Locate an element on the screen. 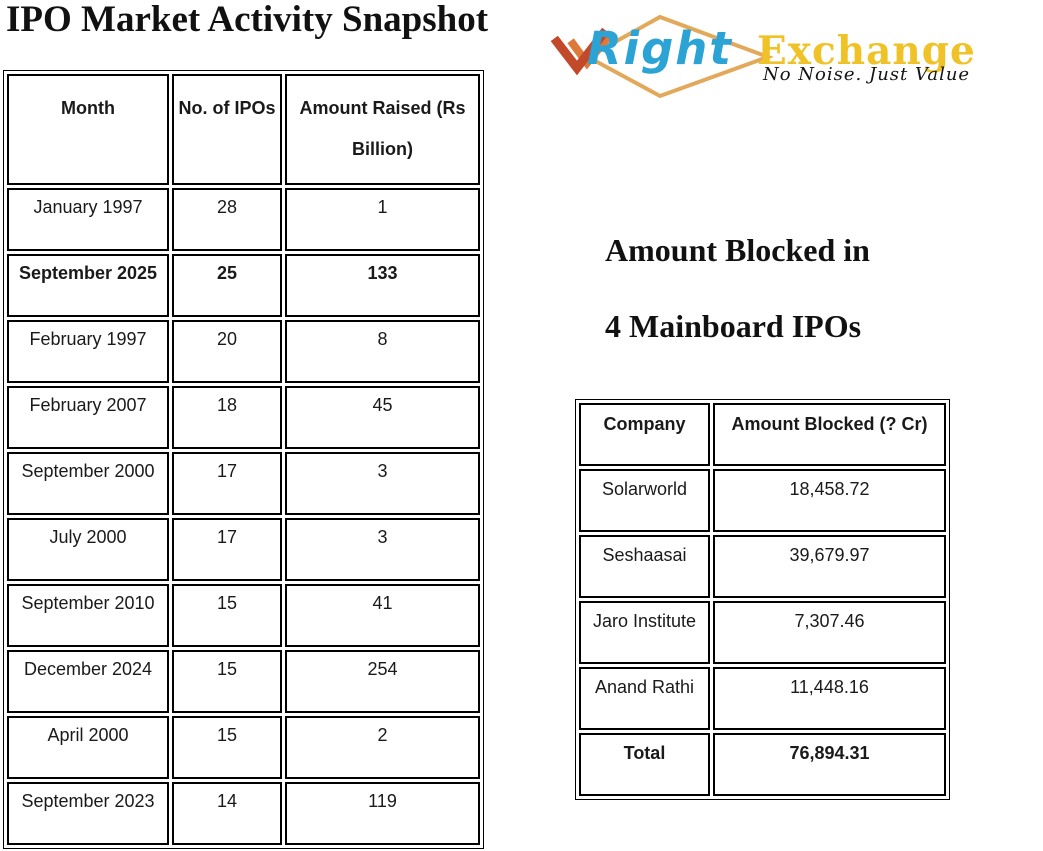  table-cell: February 2007 is located at coordinates (88, 417).